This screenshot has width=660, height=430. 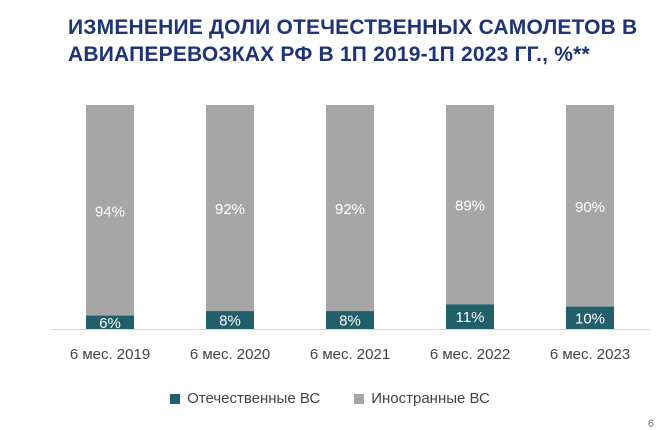 I want to click on data-label-domestic-5: 10%, so click(x=590, y=318).